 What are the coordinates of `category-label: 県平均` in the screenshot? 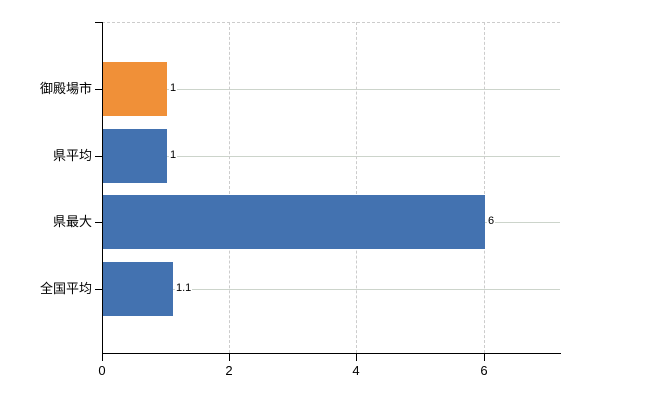 It's located at (72, 155).